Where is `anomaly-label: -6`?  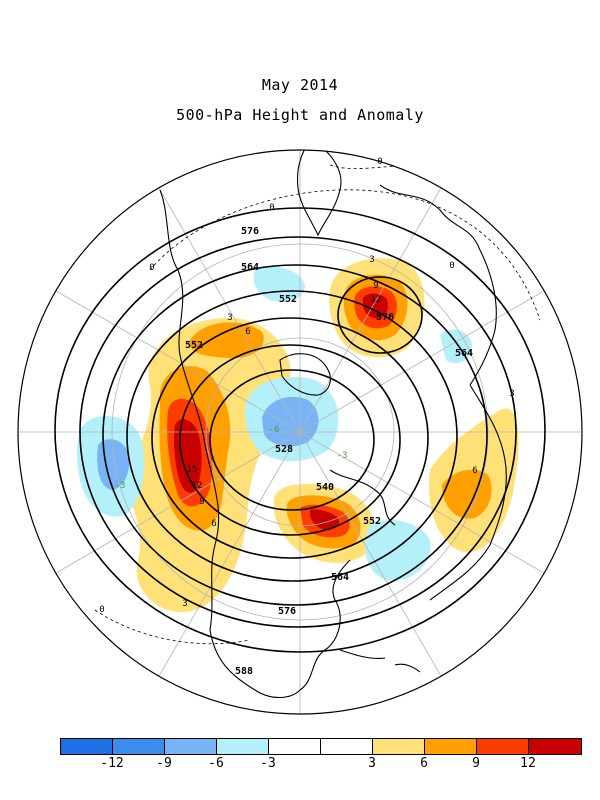 anomaly-label: -6 is located at coordinates (274, 430).